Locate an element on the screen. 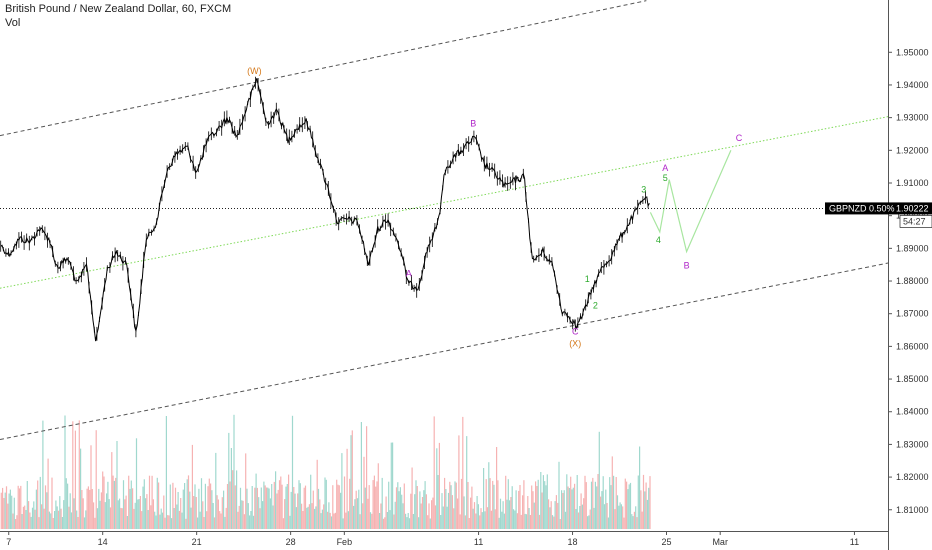 The image size is (932, 550). y-tick-label: 1.82000 is located at coordinates (912, 477).